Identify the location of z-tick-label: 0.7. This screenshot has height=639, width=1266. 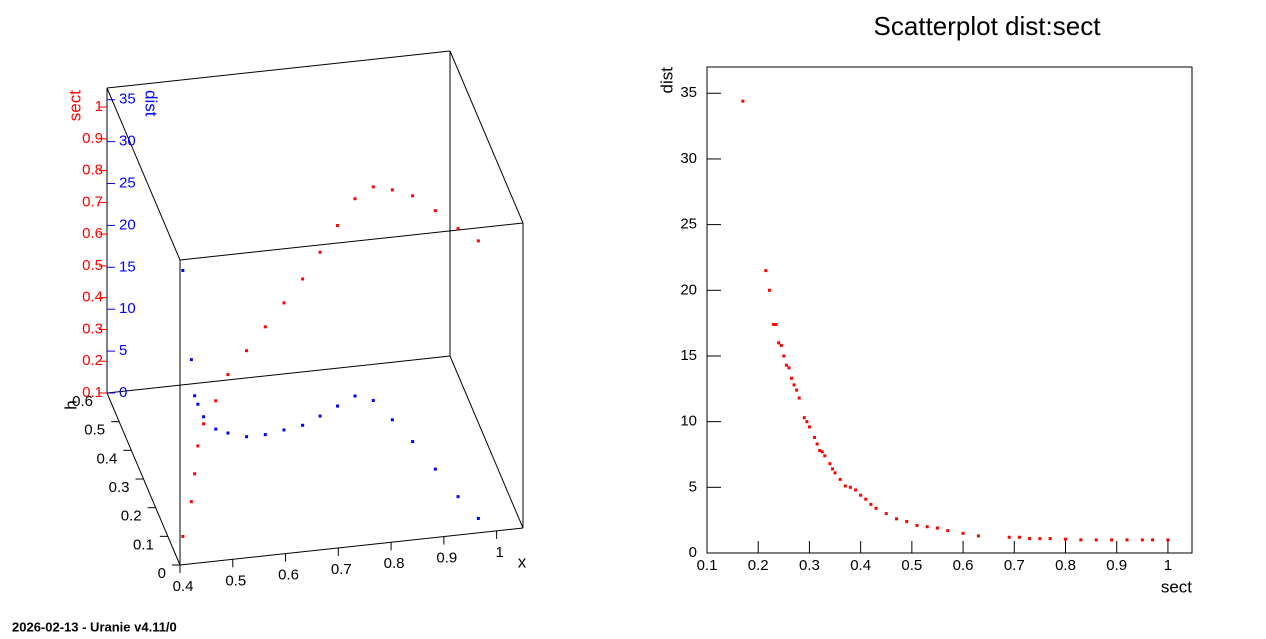
(92, 201).